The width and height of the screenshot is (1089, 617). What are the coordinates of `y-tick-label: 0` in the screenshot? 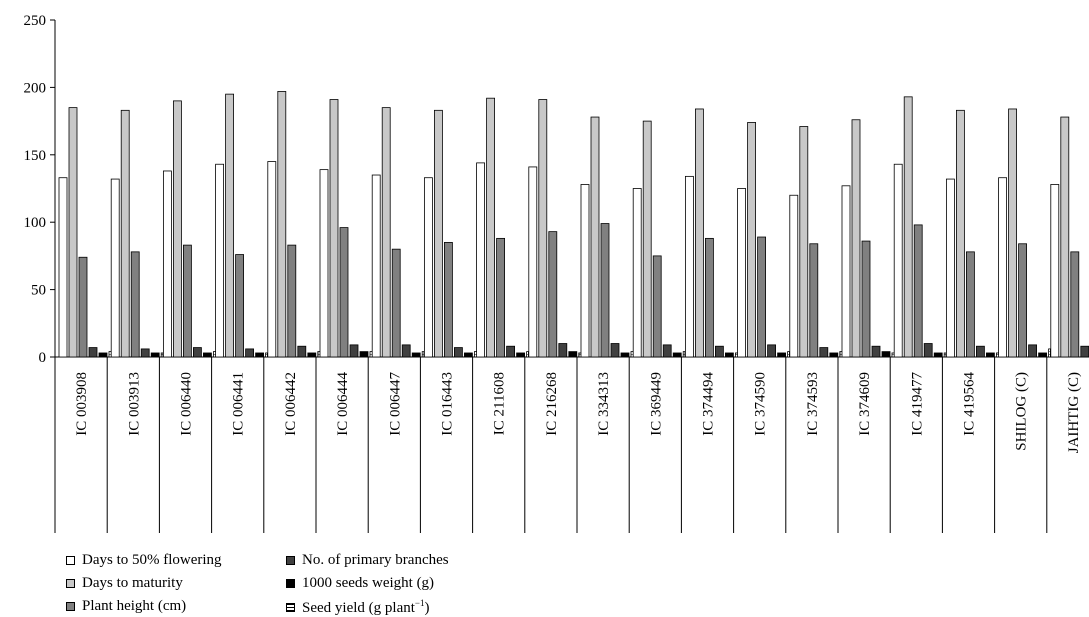 It's located at (43, 358).